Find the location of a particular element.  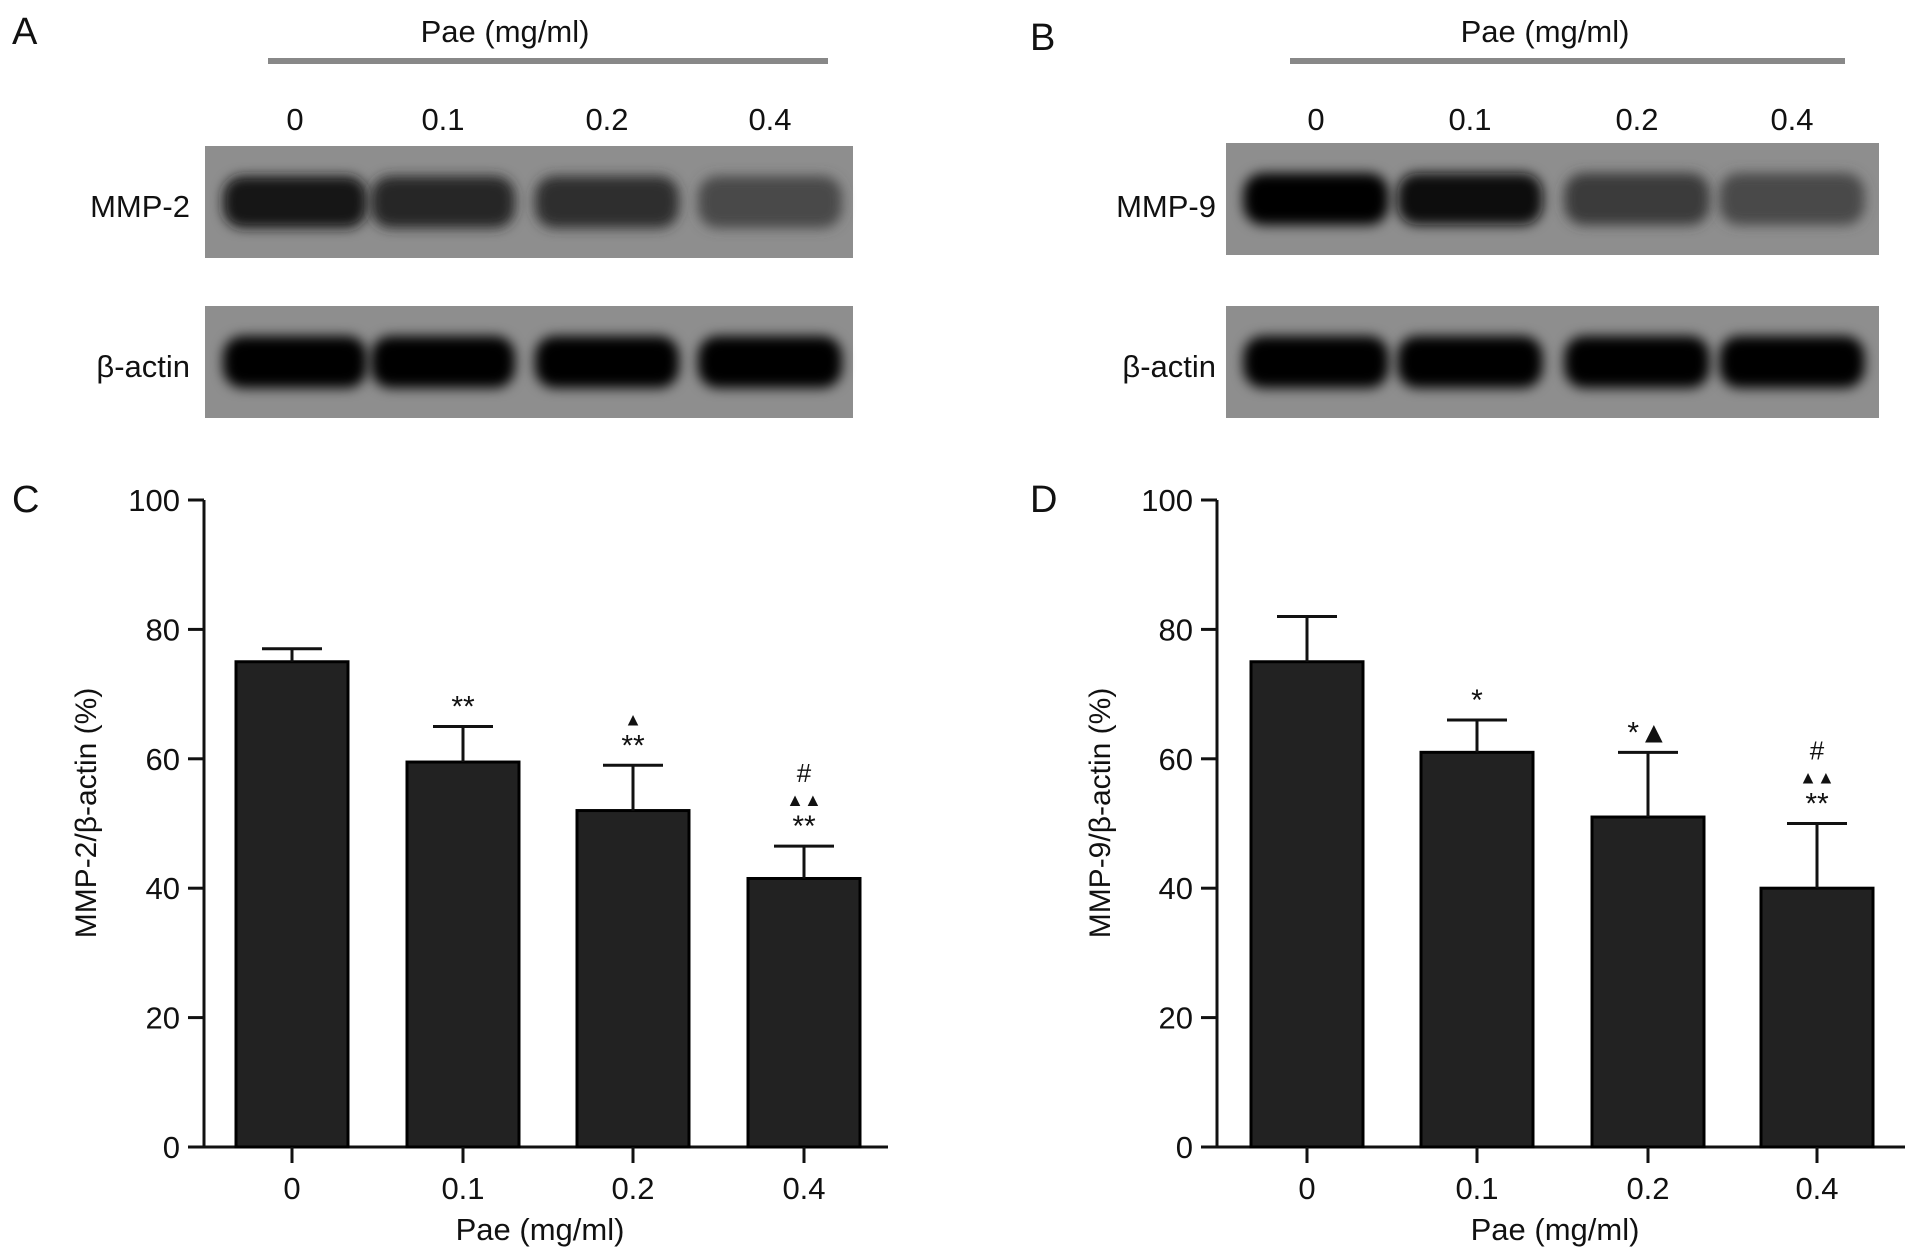

x-tick-label-d: 0.2 is located at coordinates (1647, 1188).